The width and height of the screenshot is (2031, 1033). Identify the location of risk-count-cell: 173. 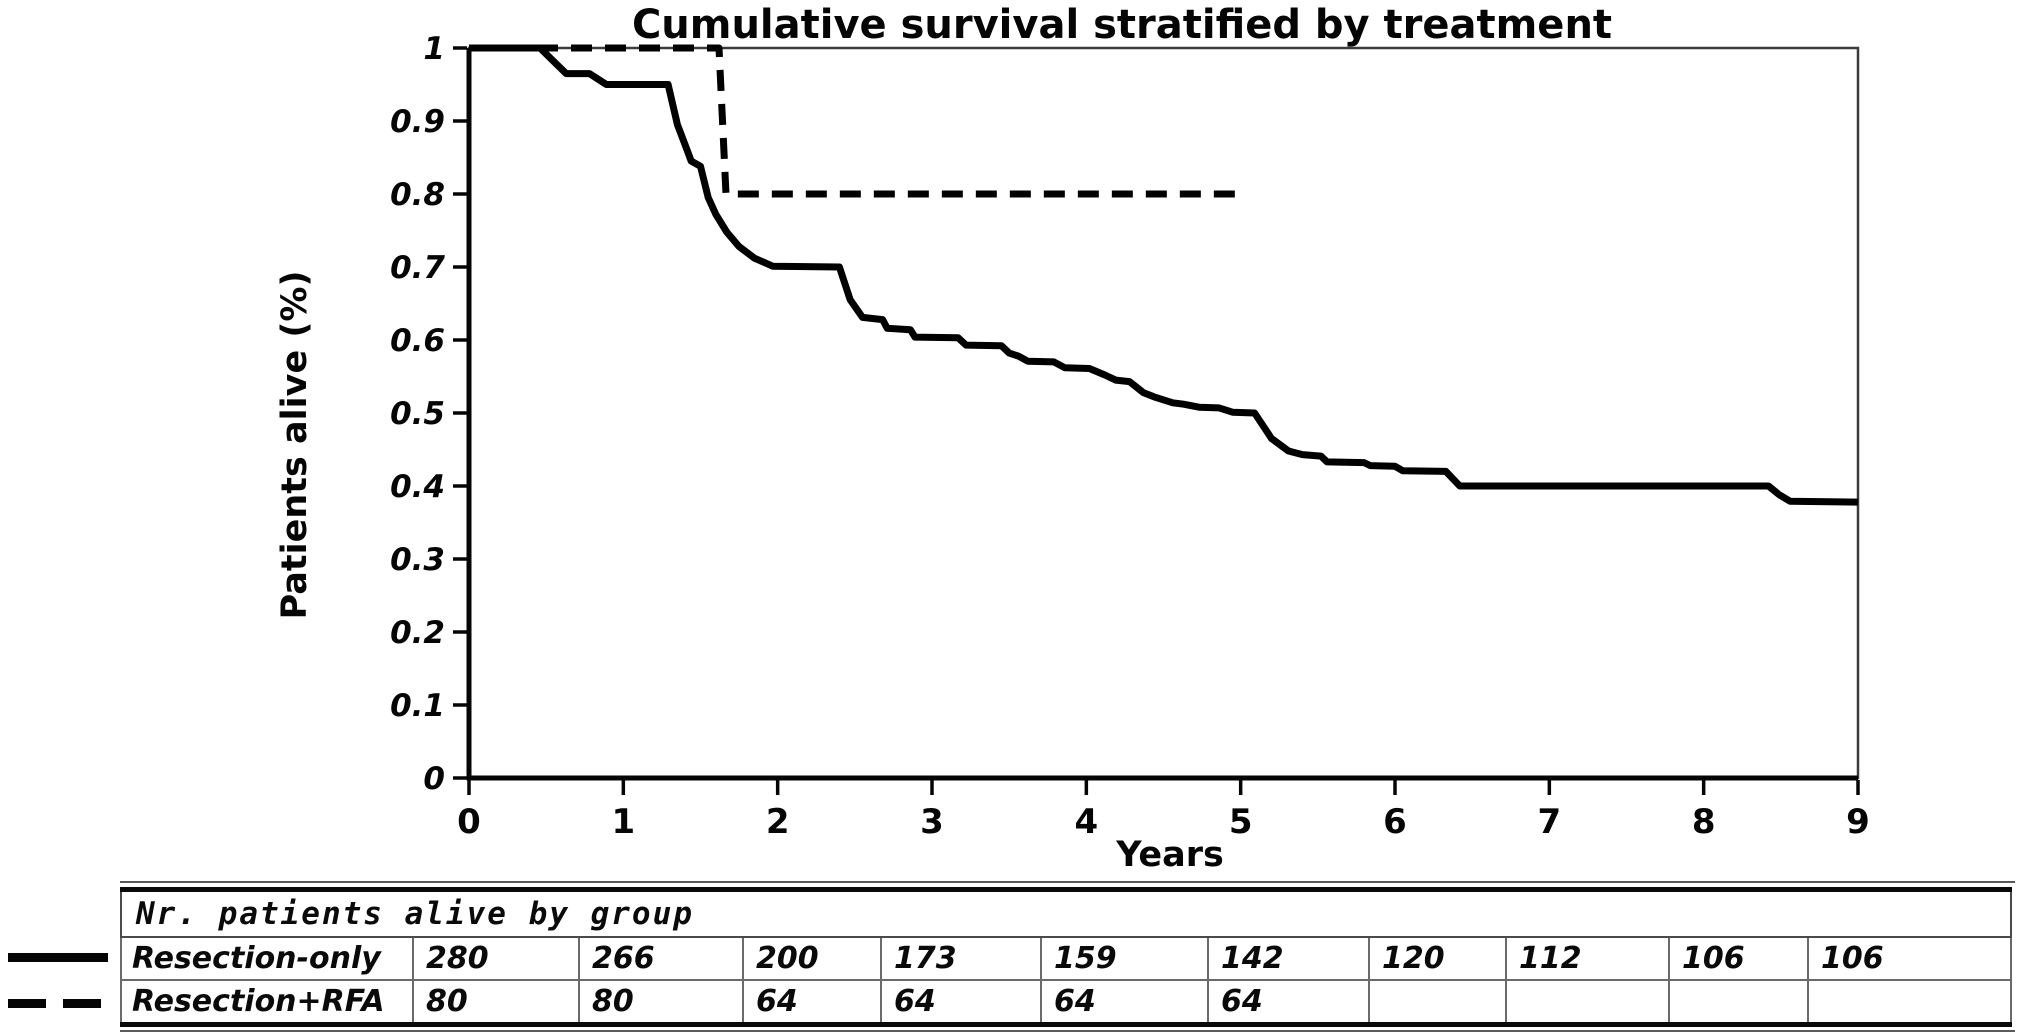
(961, 958).